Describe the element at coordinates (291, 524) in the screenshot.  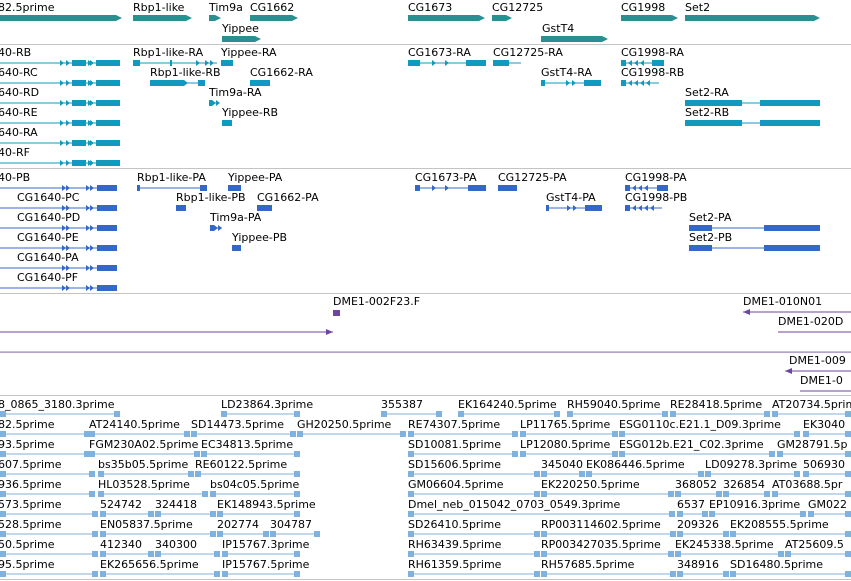
I see `est-label: 304787` at that location.